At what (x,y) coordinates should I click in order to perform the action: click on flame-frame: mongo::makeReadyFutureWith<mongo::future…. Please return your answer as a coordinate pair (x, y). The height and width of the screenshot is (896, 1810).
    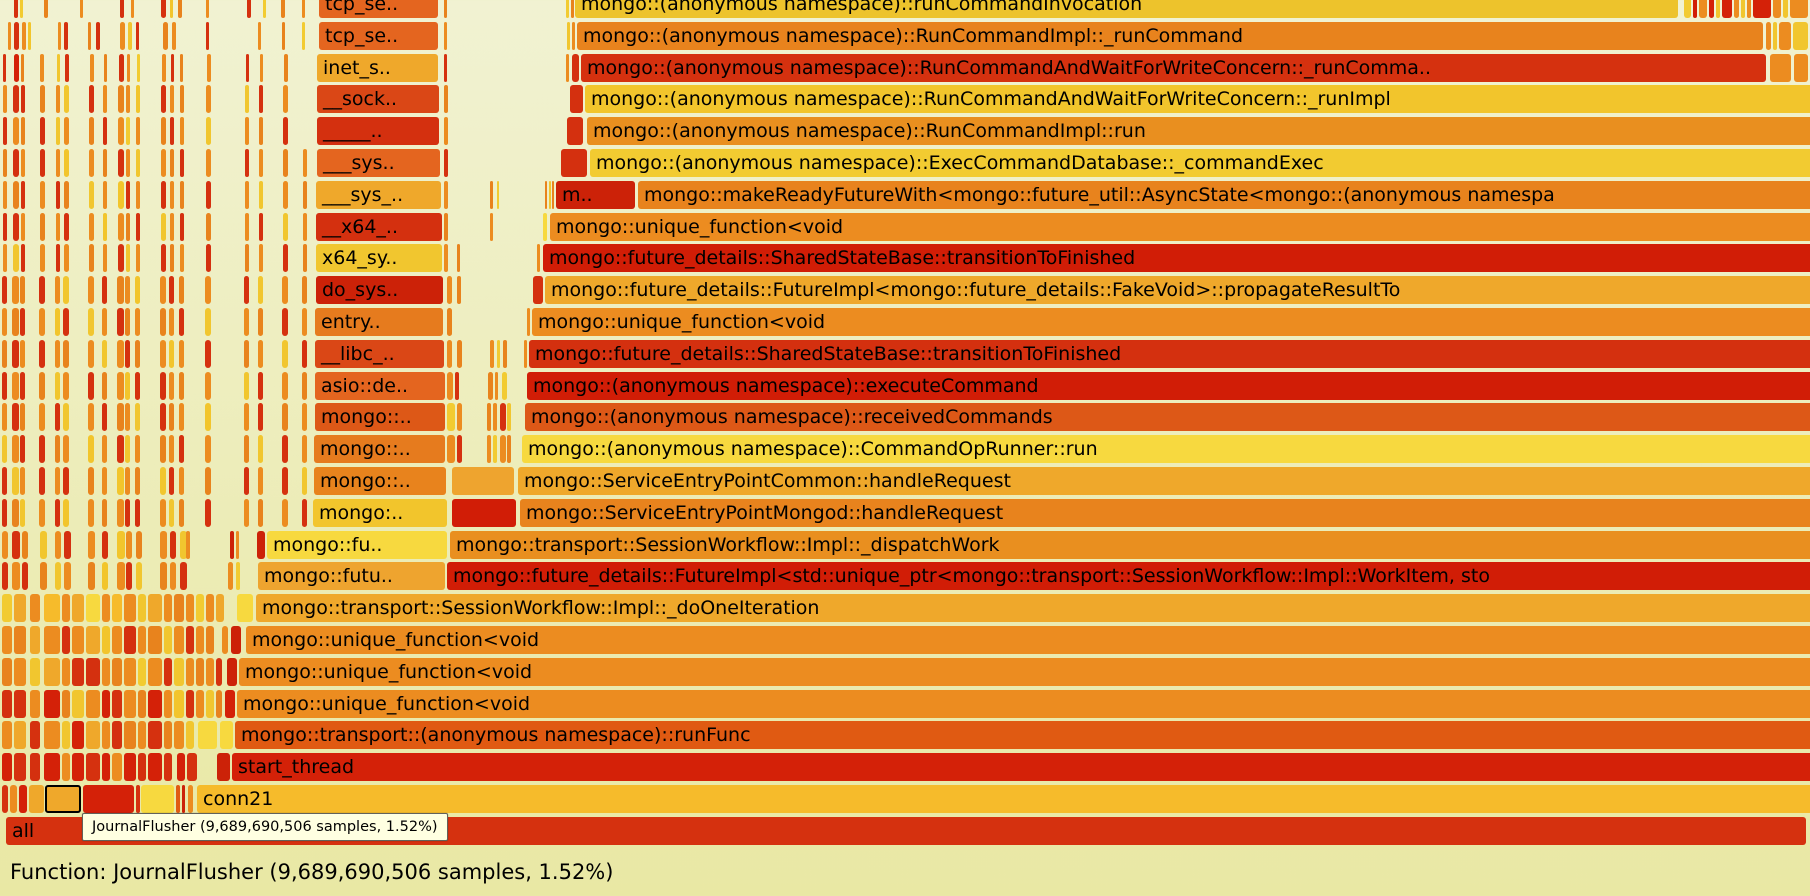
    Looking at the image, I should click on (1224, 194).